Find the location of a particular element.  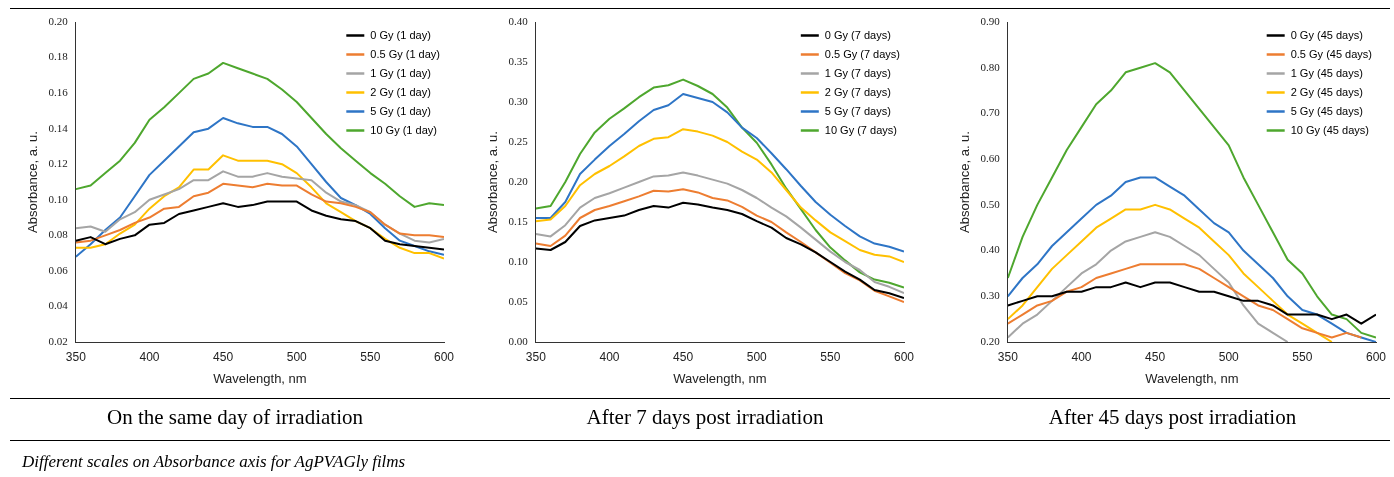

legend-label: 10 Gy (7 days) is located at coordinates (860, 129).